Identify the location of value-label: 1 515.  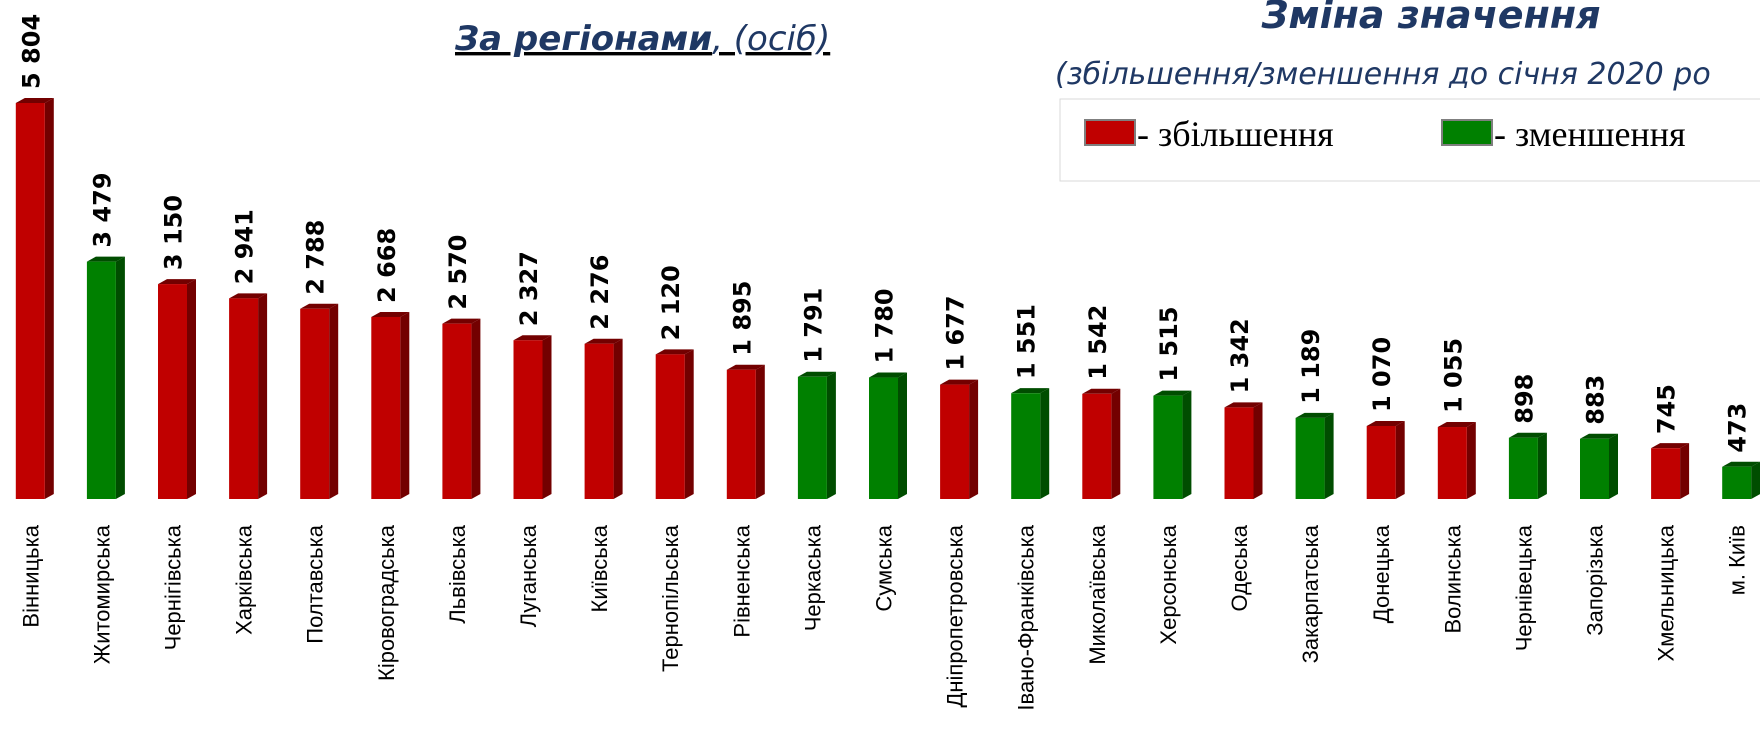
(1169, 343).